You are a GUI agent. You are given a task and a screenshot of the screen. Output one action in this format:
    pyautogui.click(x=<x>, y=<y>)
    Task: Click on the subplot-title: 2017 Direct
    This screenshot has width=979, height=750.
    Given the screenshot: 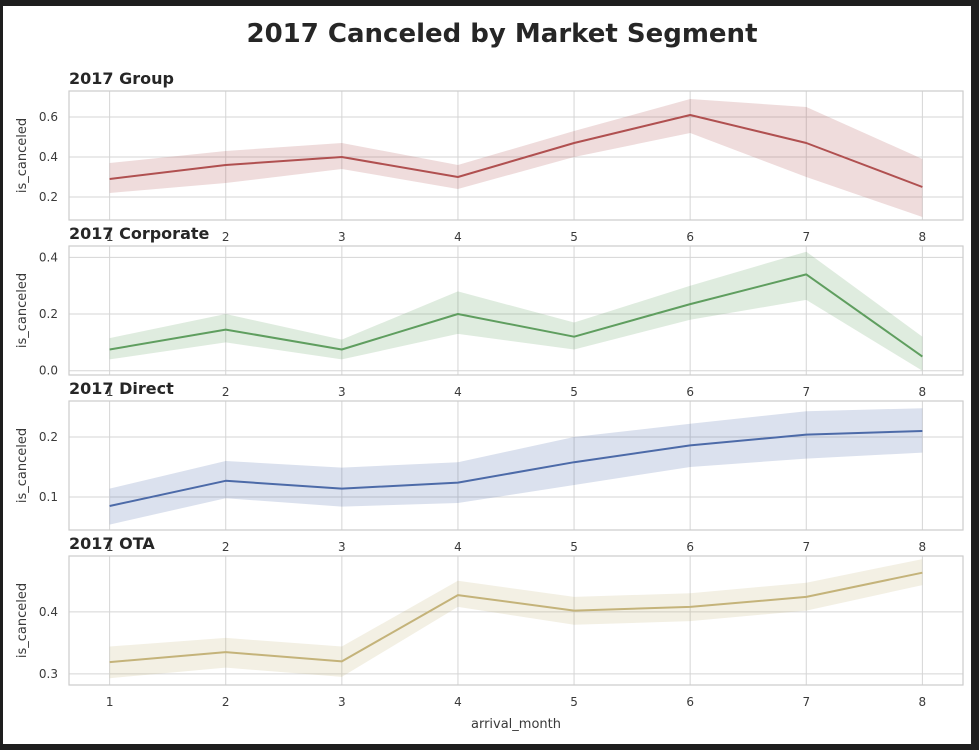 What is the action you would take?
    pyautogui.click(x=121, y=388)
    